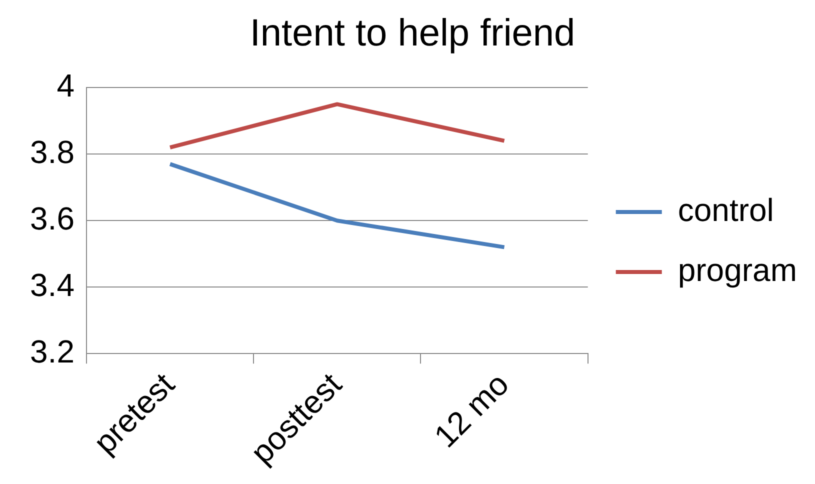  What do you see at coordinates (471, 410) in the screenshot?
I see `x-tick-label: 12 mo` at bounding box center [471, 410].